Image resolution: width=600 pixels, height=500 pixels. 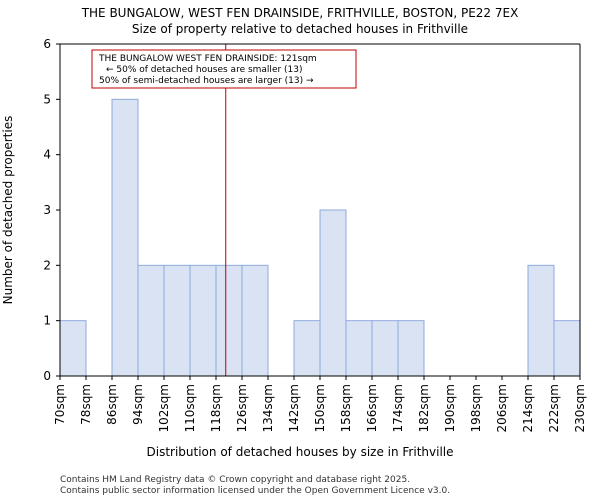 What do you see at coordinates (294, 408) in the screenshot?
I see `x-tick-label: 142sqm` at bounding box center [294, 408].